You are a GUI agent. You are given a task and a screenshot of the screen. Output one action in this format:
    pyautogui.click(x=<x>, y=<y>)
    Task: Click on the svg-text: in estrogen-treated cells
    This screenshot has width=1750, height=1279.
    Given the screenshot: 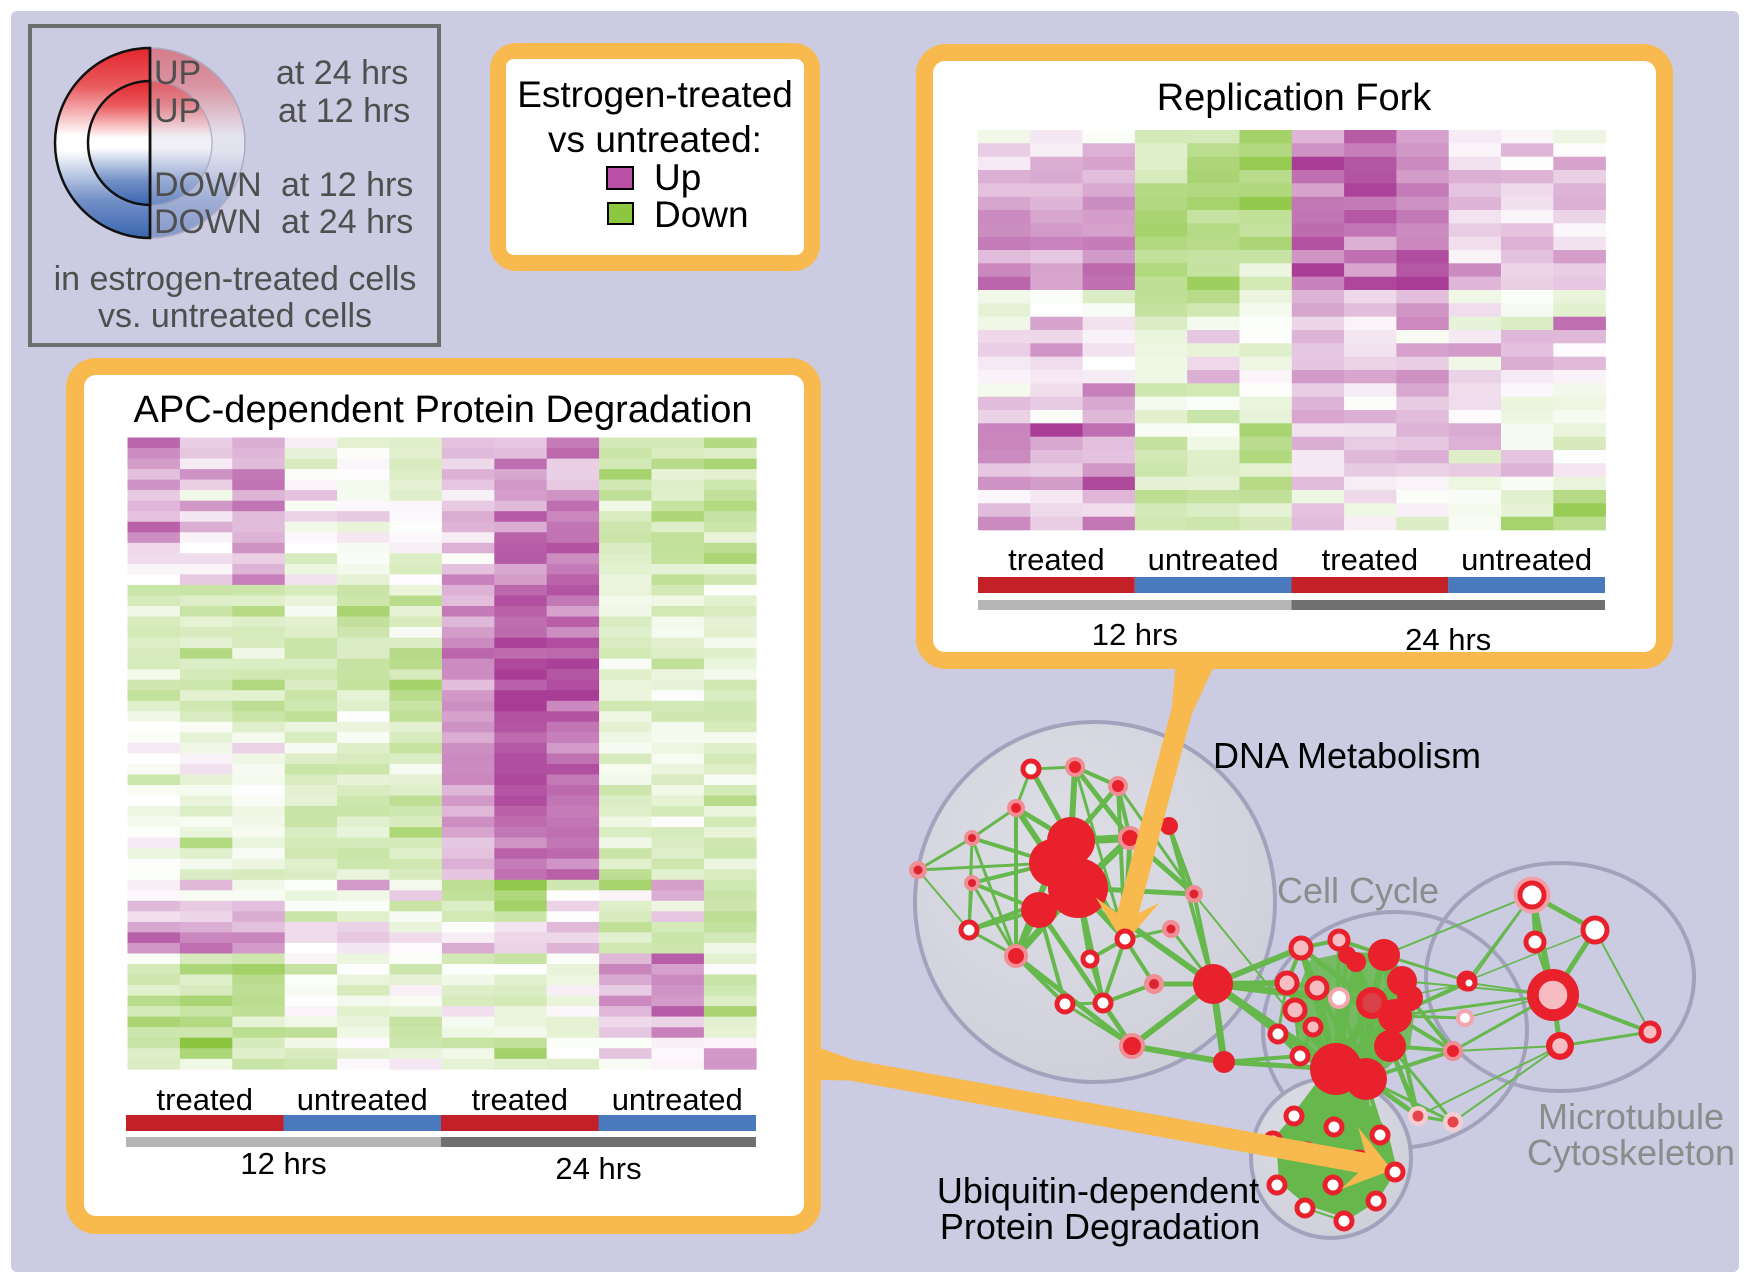 What is the action you would take?
    pyautogui.click(x=235, y=279)
    